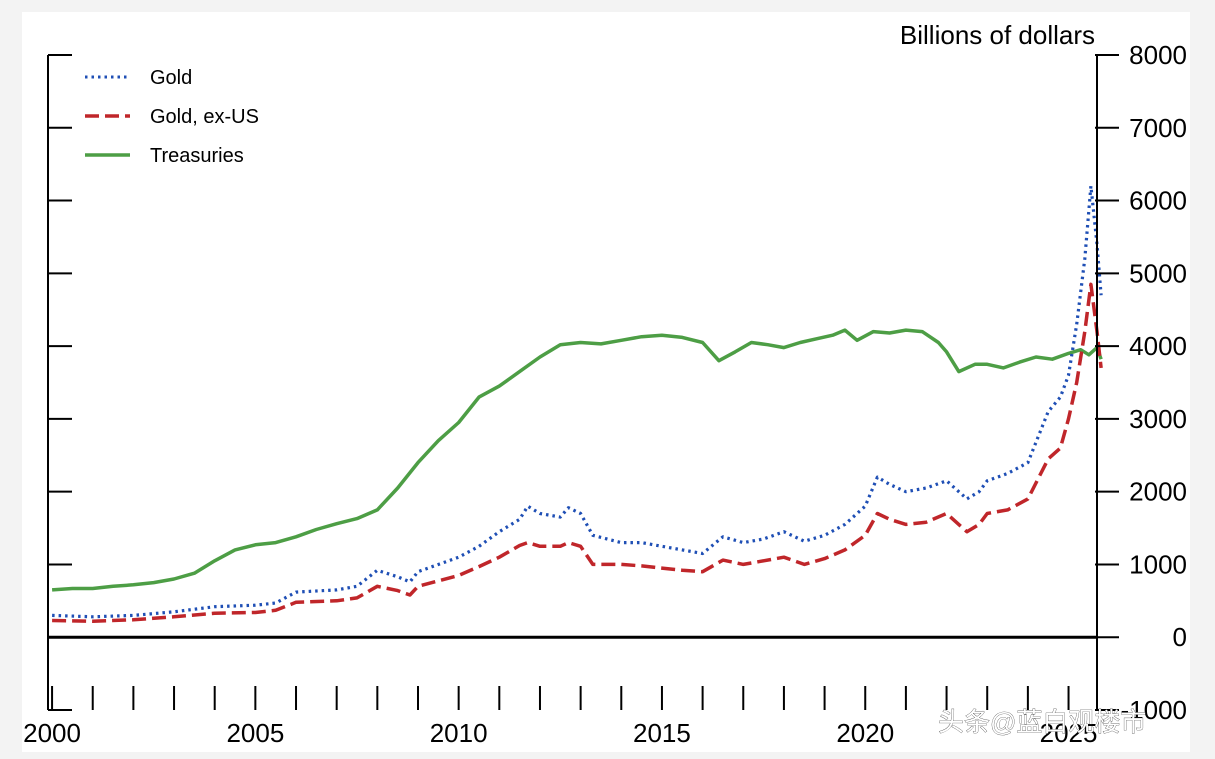 This screenshot has height=759, width=1215. I want to click on y-tick-label: 2000, so click(1158, 492).